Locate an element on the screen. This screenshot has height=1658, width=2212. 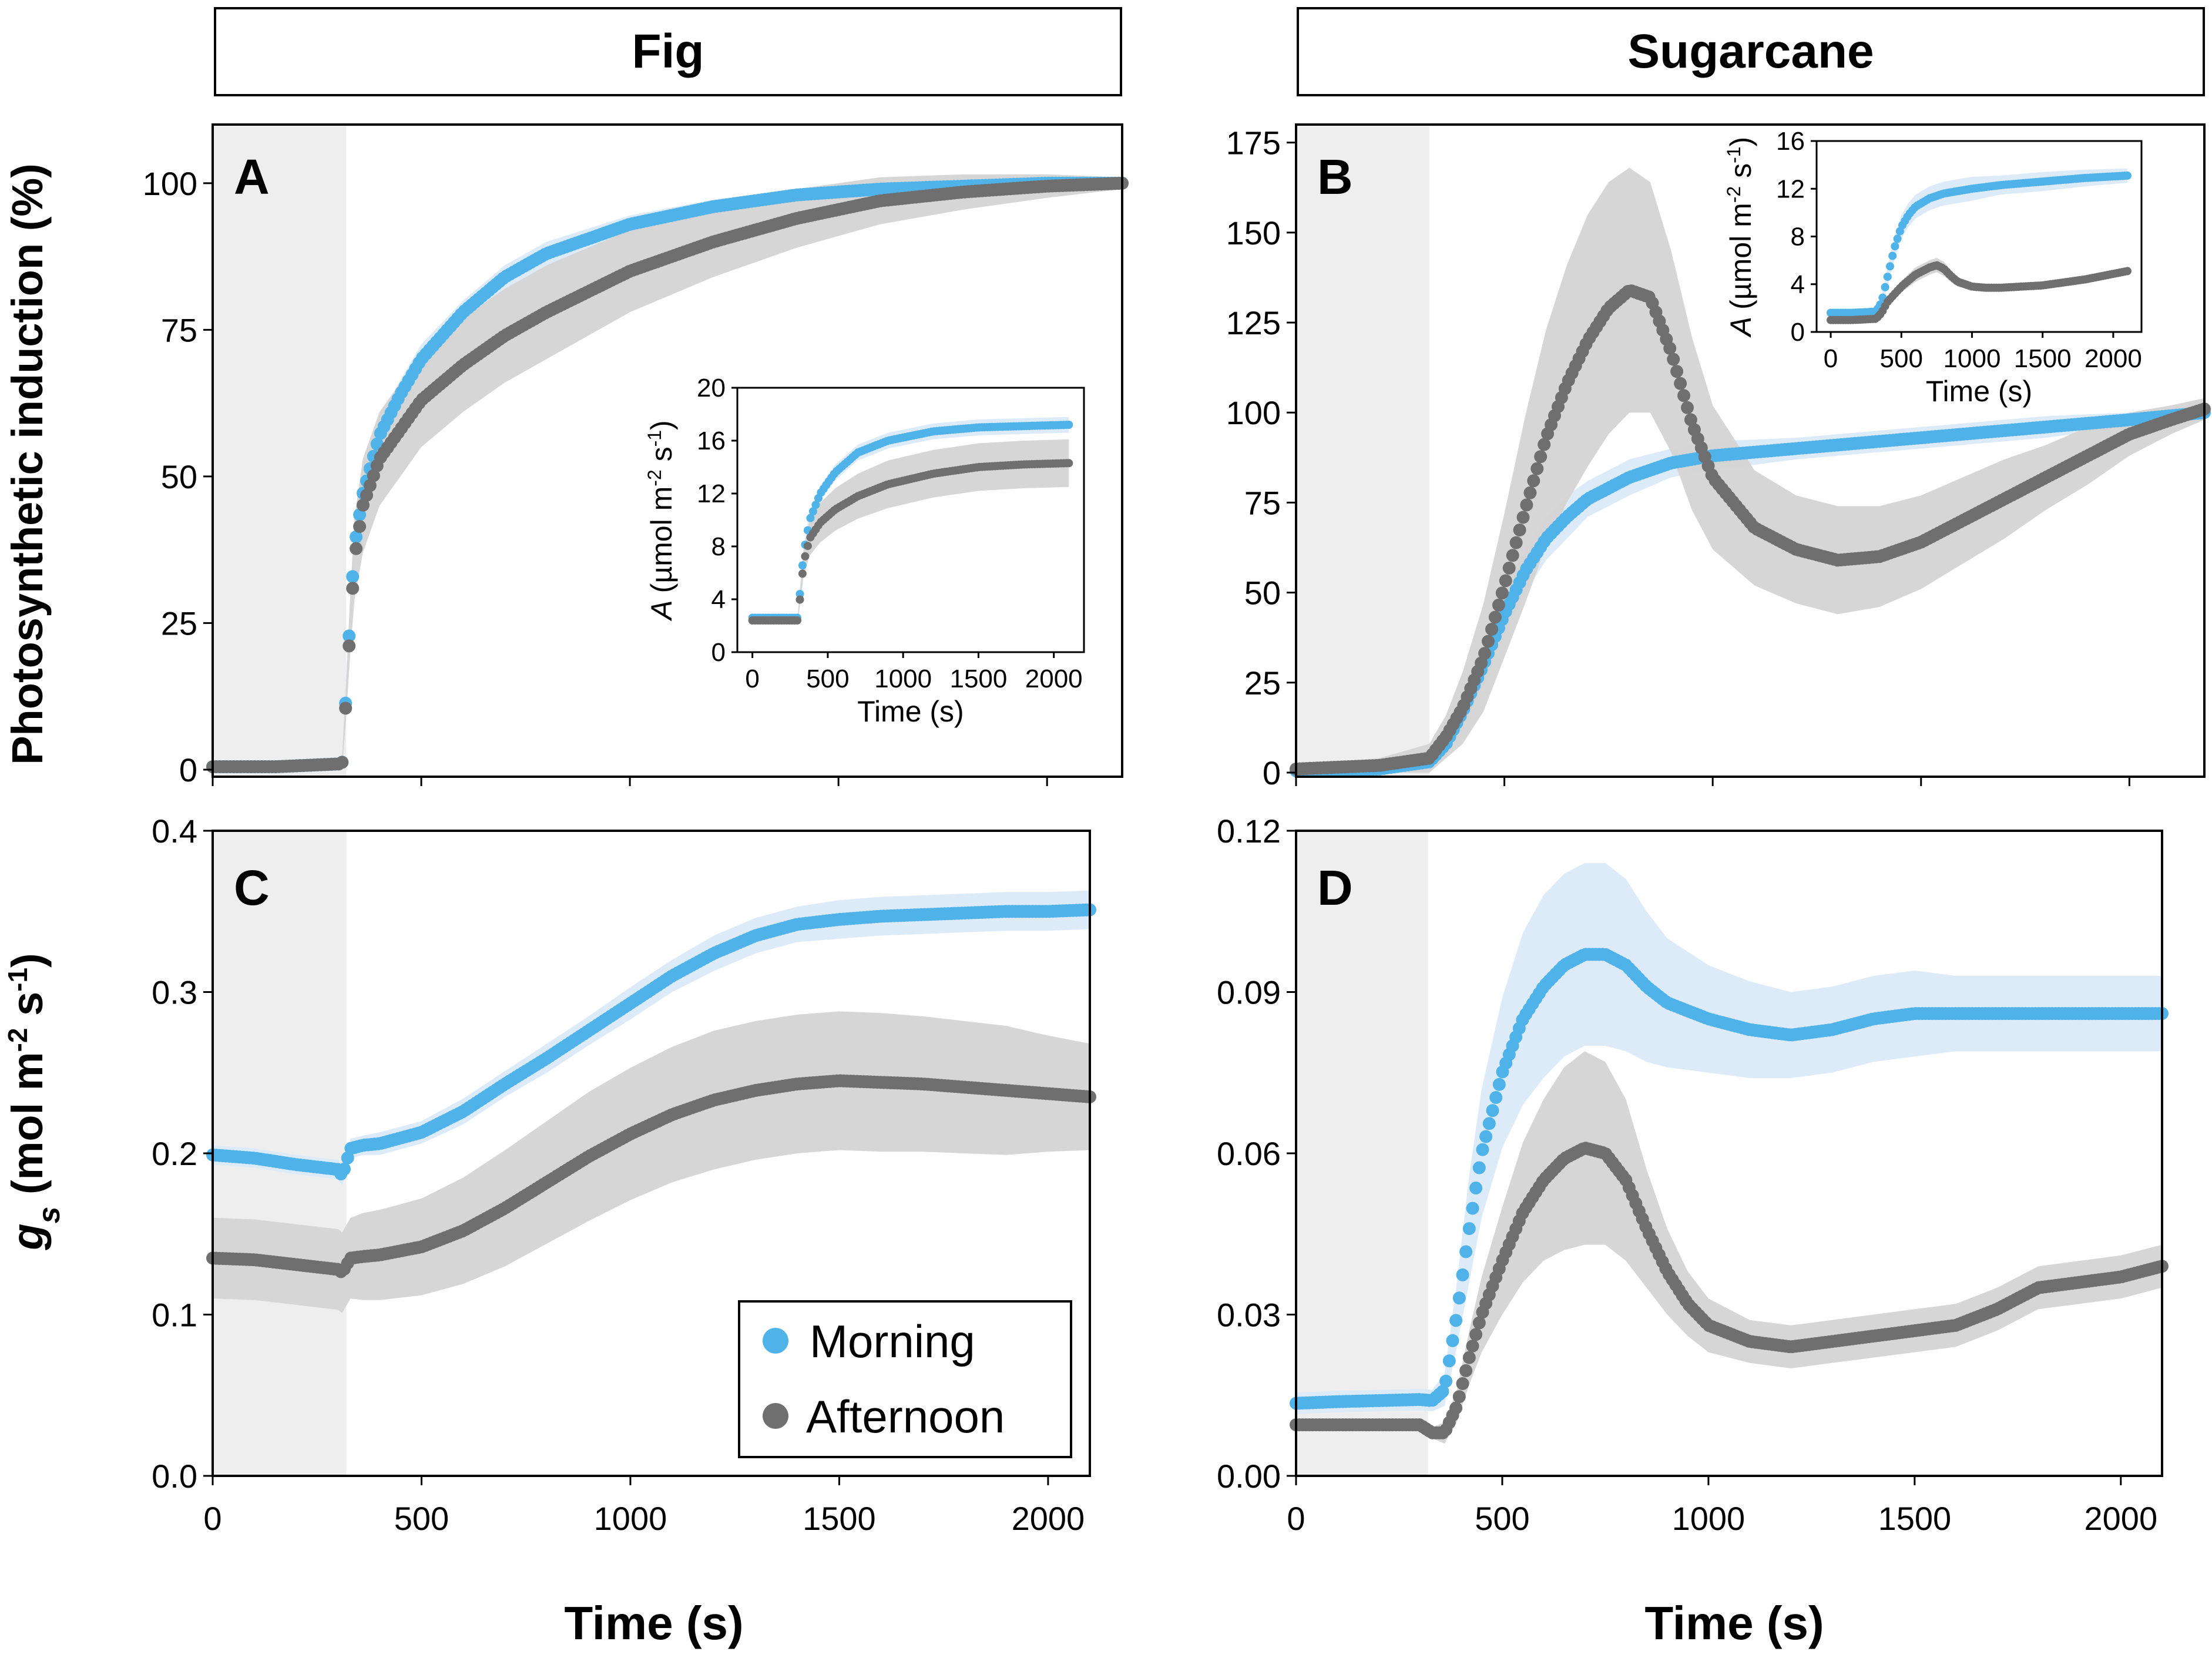
y-tick-label: 150 is located at coordinates (1253, 232).